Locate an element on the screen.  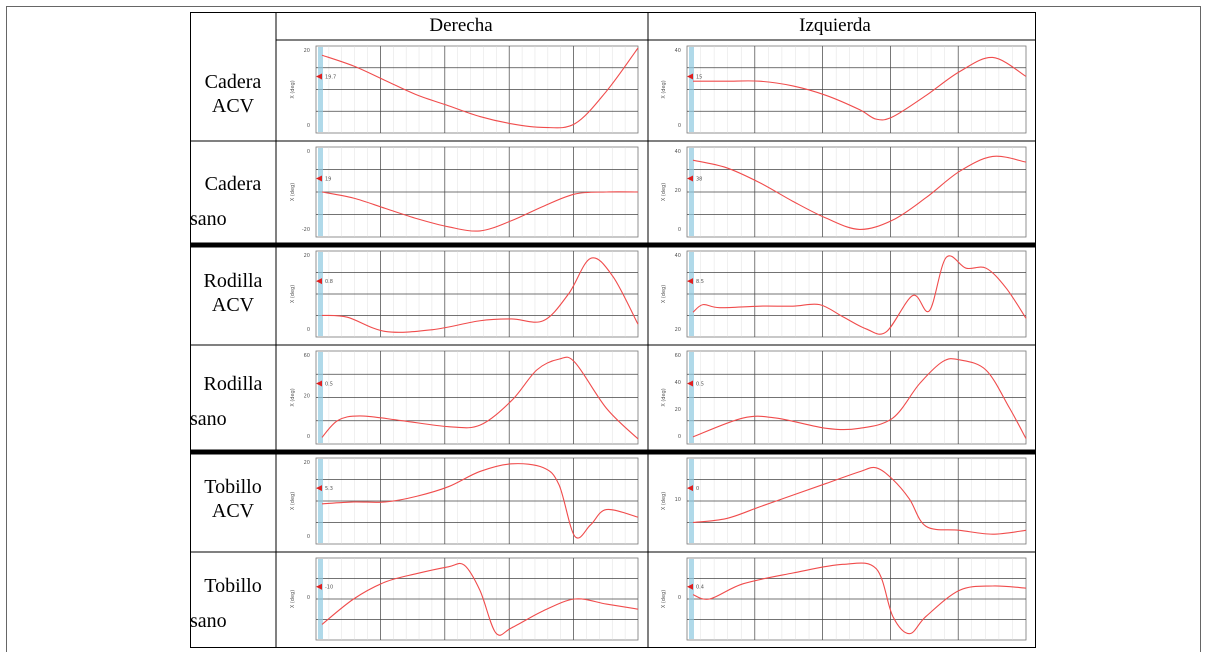
y-tick-label: -20 is located at coordinates (306, 230).